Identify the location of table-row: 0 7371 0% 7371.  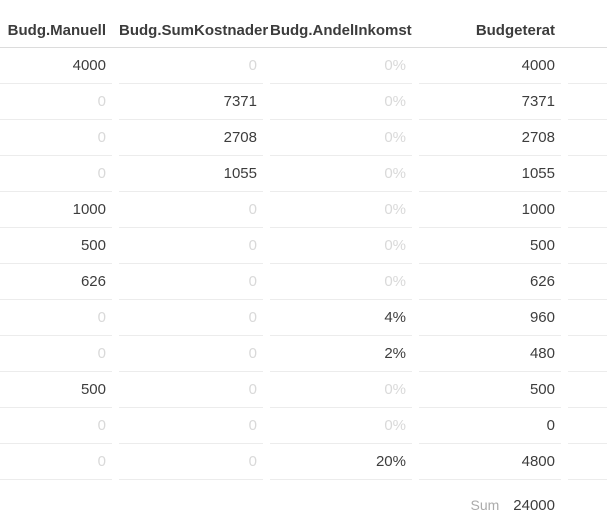
(303, 102).